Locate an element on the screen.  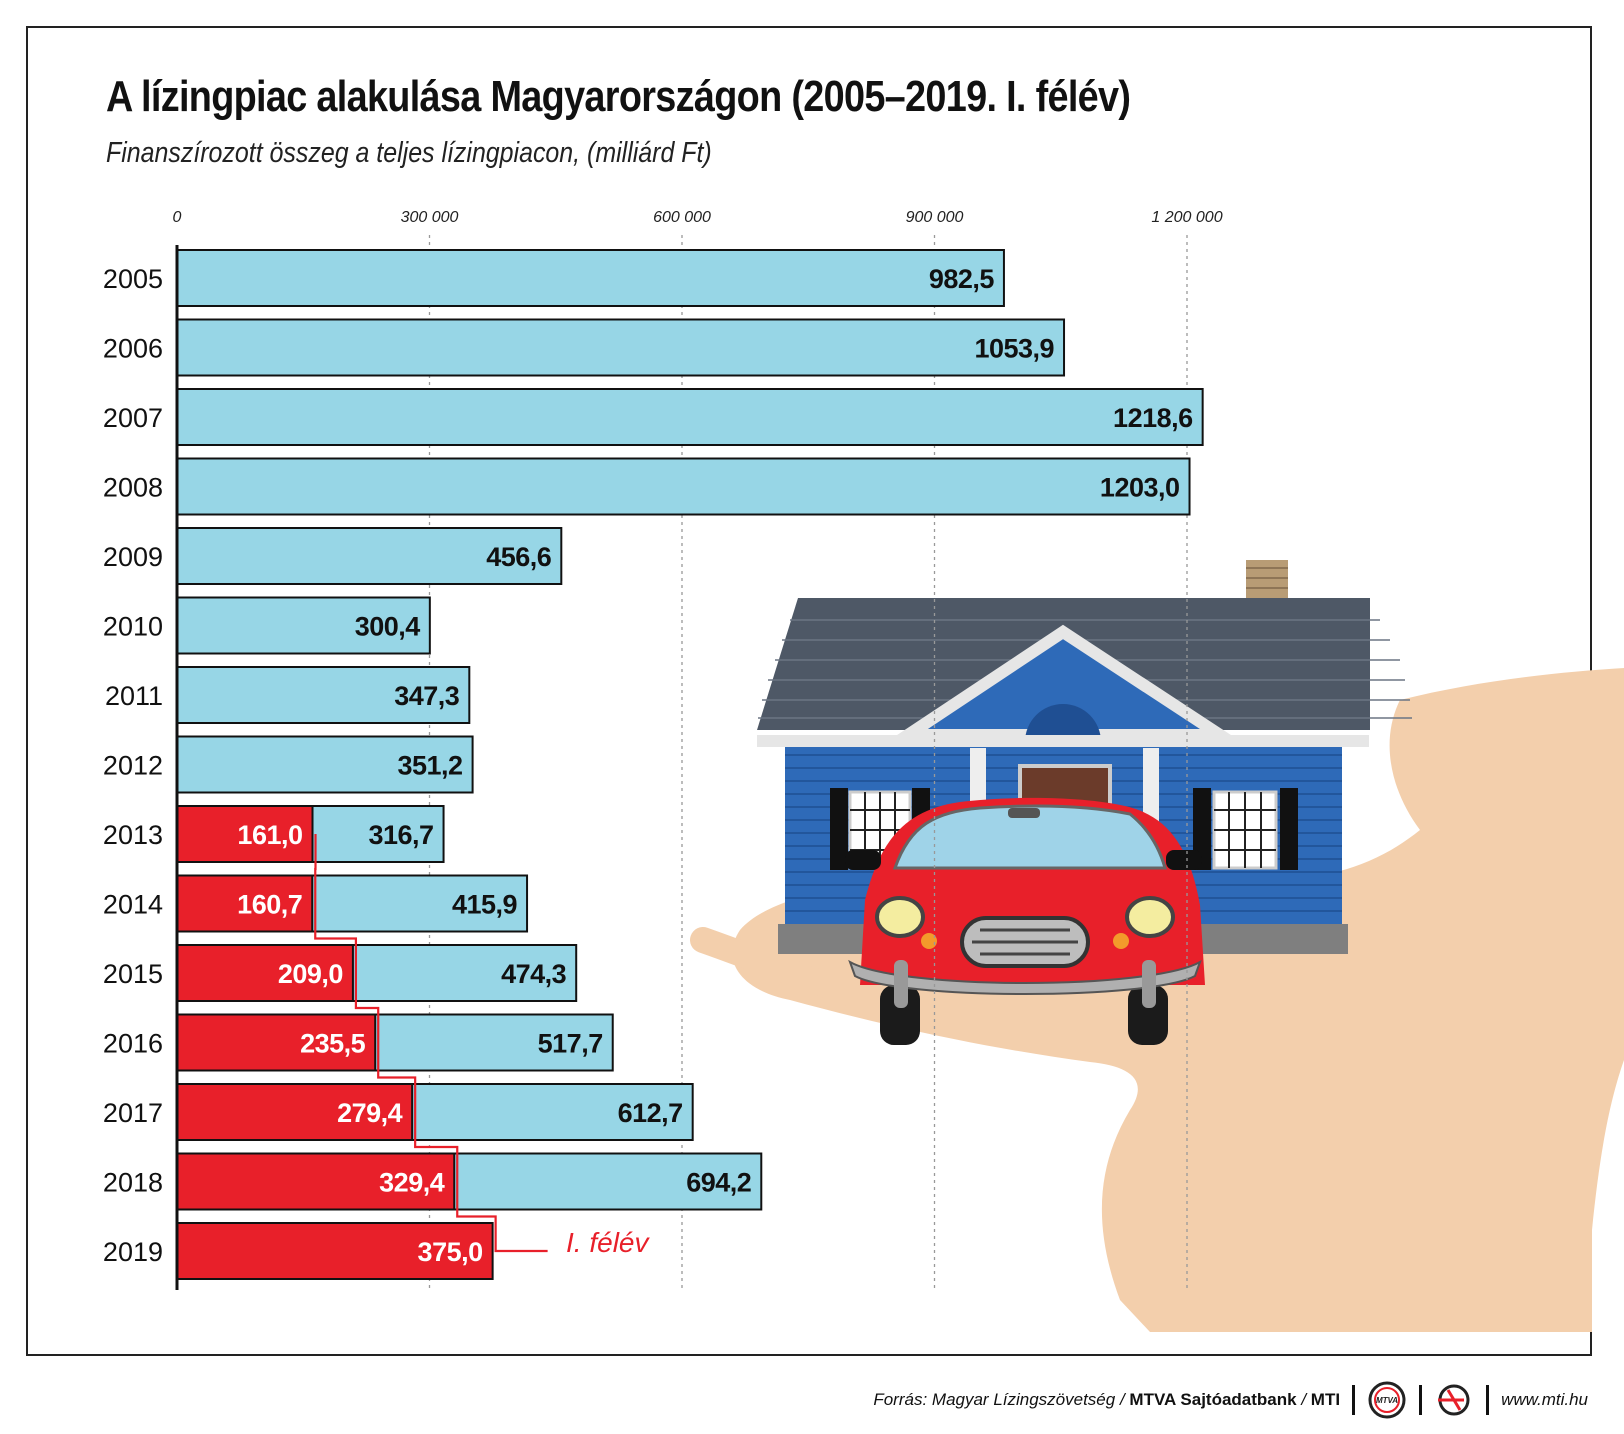
category-label: 2005 is located at coordinates (133, 279).